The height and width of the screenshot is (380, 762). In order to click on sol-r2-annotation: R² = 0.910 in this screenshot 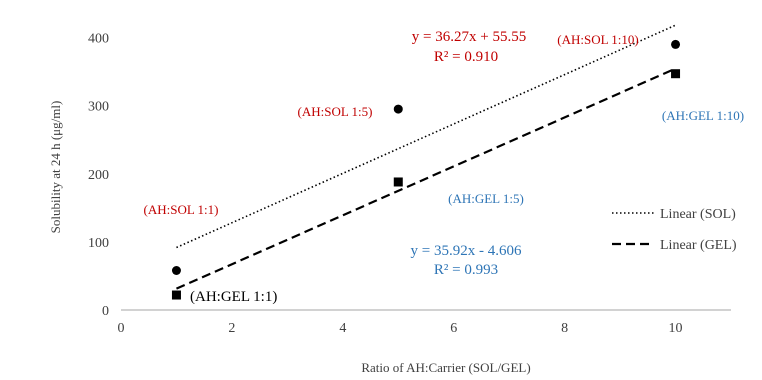, I will do `click(466, 57)`.